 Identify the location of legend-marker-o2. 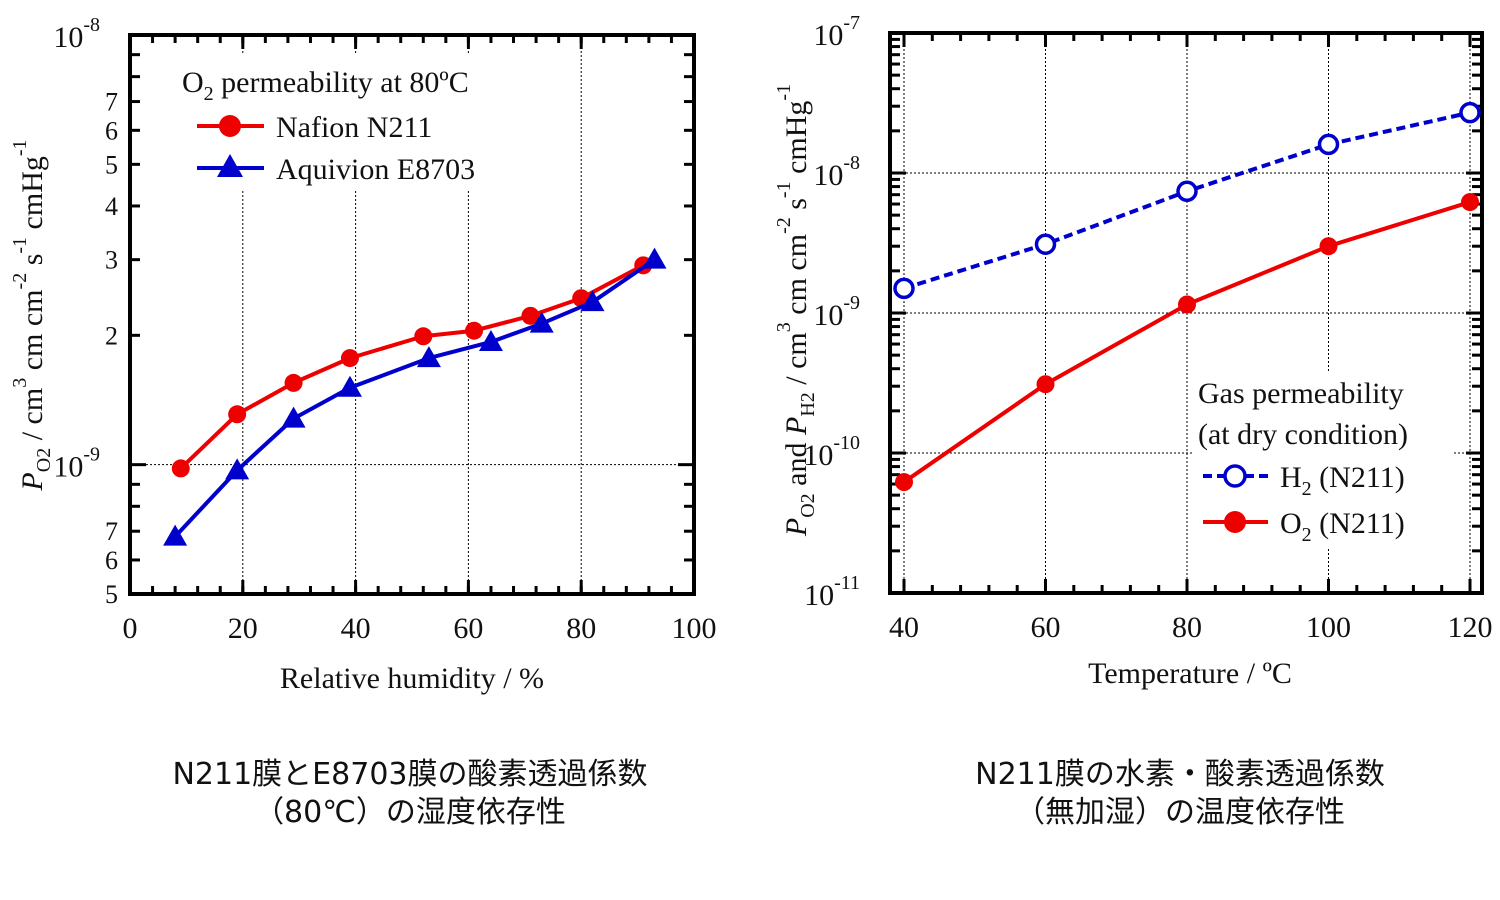
(1235, 522).